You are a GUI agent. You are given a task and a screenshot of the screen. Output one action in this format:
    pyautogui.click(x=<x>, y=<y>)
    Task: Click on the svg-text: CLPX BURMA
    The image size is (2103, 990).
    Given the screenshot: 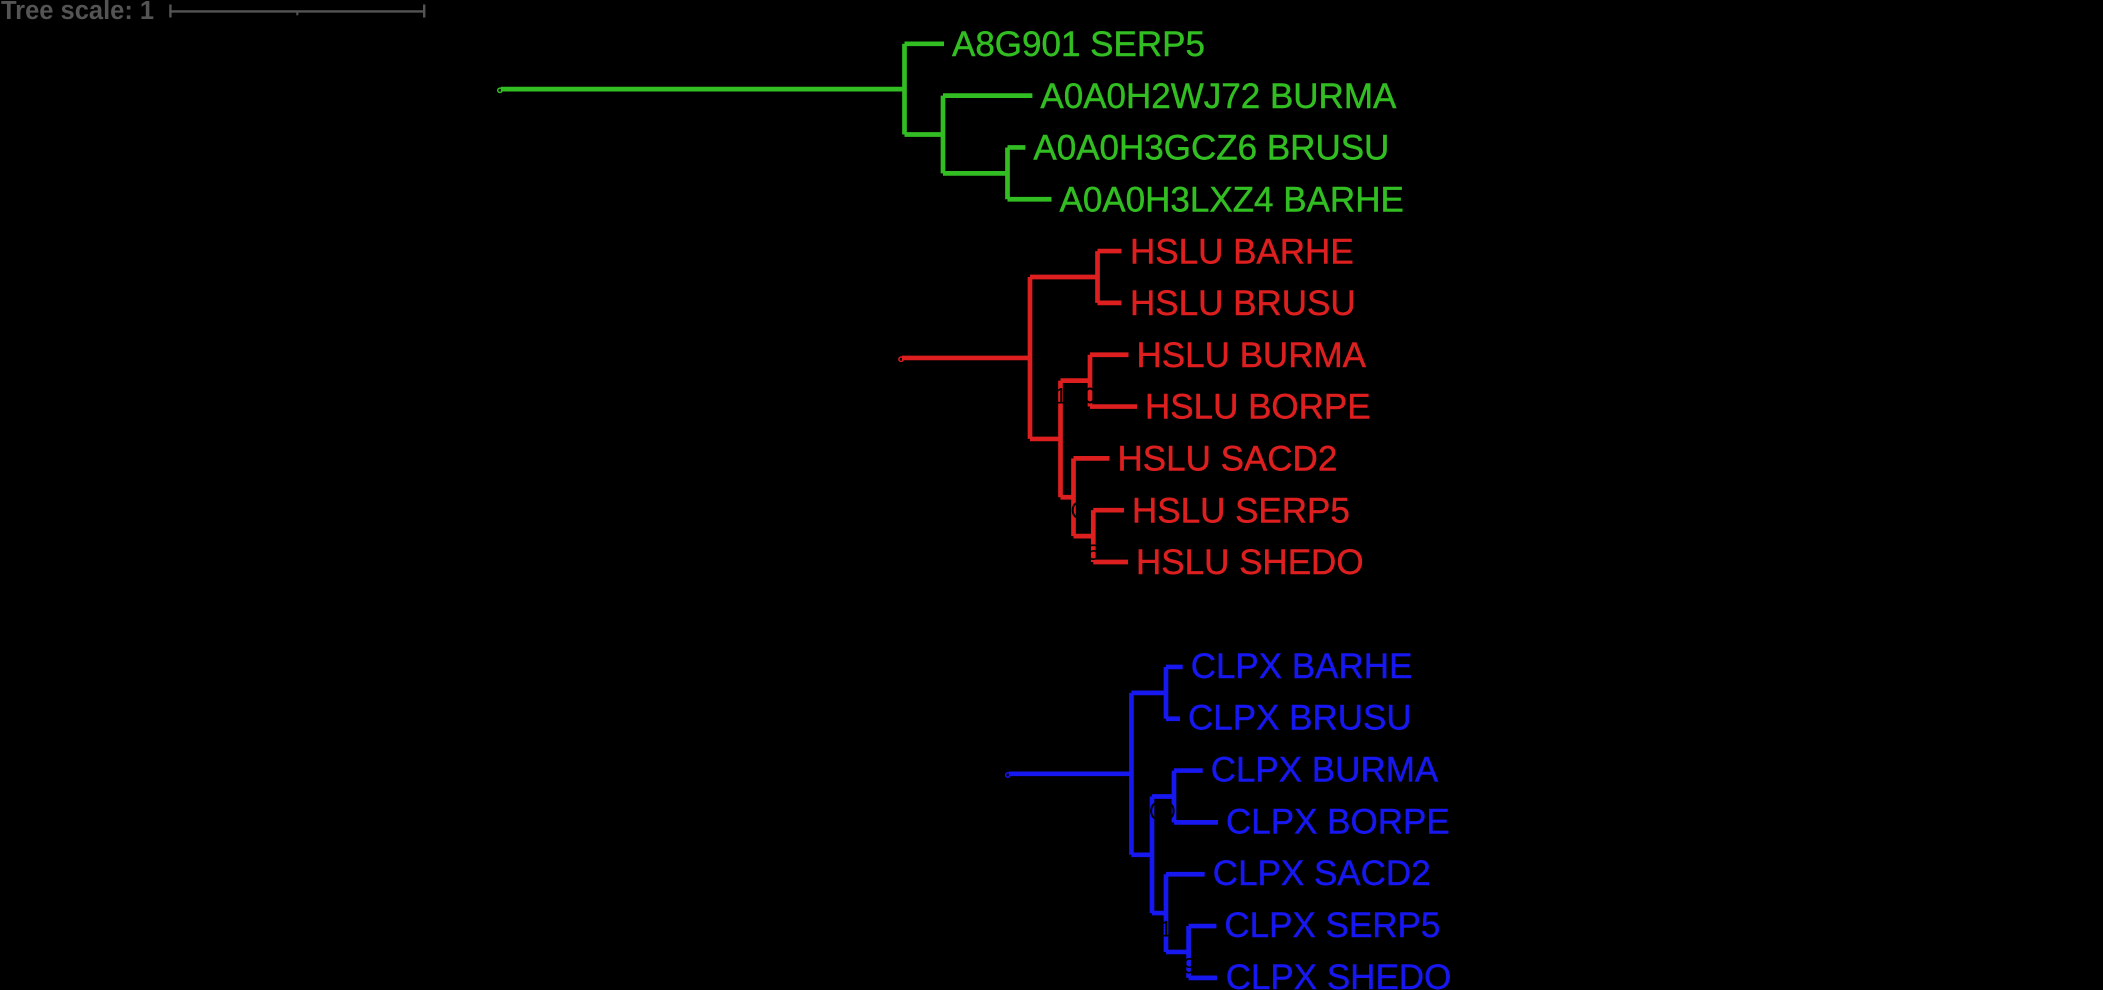 What is the action you would take?
    pyautogui.click(x=1325, y=770)
    